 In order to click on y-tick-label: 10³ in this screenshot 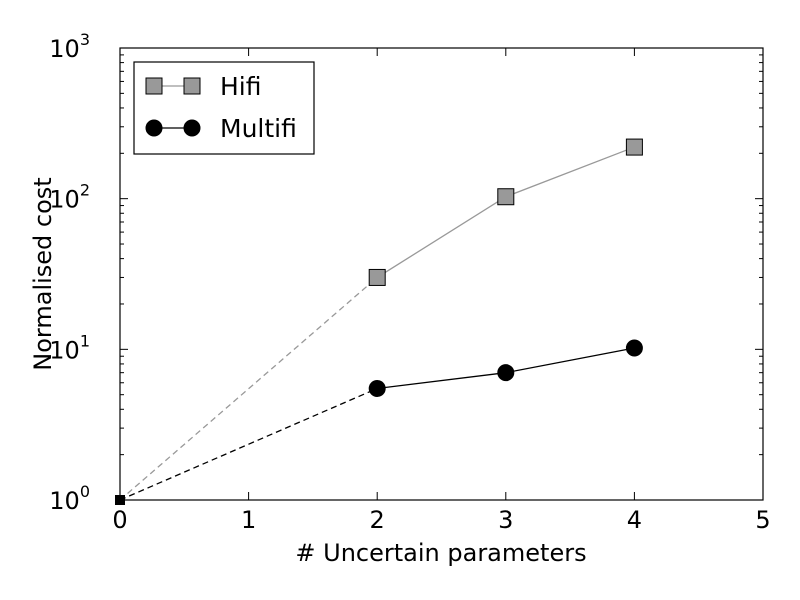, I will do `click(69, 46)`.